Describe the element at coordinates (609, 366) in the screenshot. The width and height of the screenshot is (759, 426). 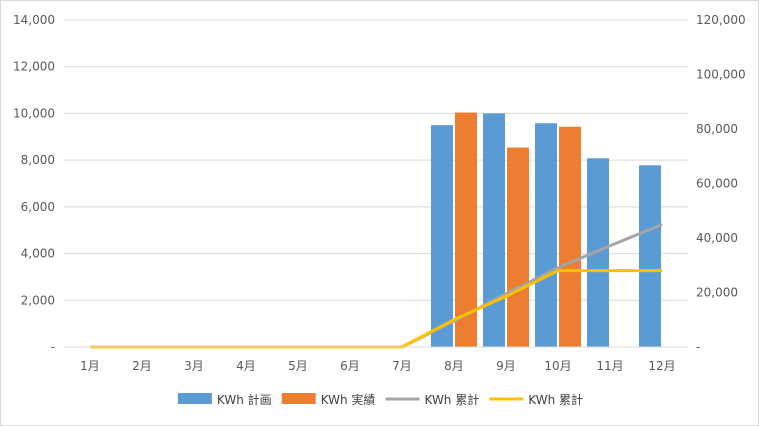
I see `x-tick-label: 11月` at that location.